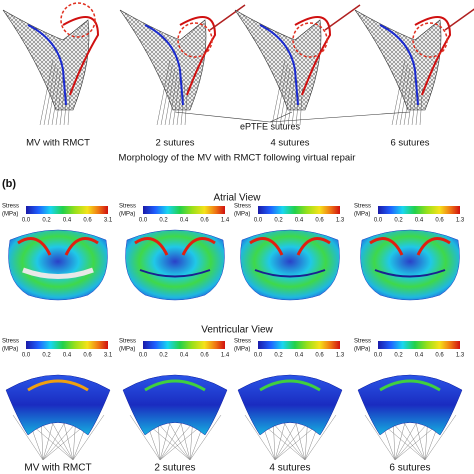 Image resolution: width=474 pixels, height=474 pixels. I want to click on colorbar-tick-label: 1.3, so click(460, 356).